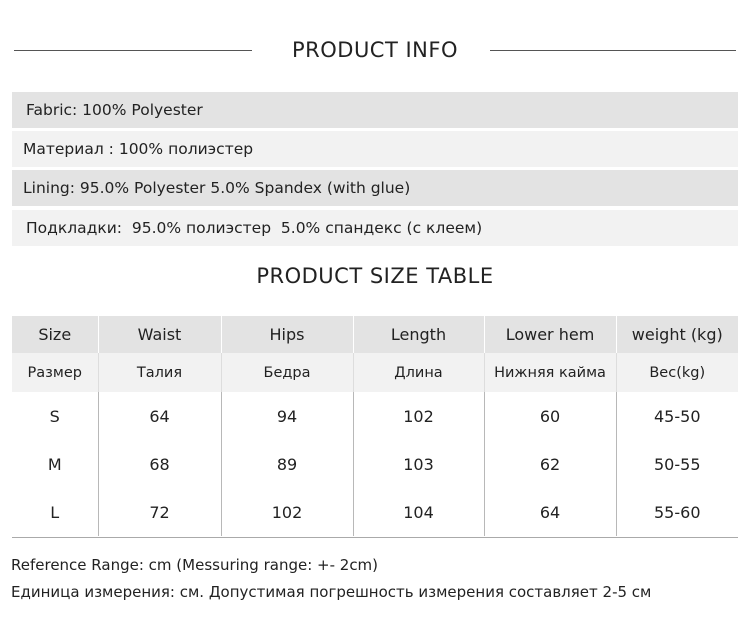 The width and height of the screenshot is (750, 630). What do you see at coordinates (676, 464) in the screenshot?
I see `cell-weight: 50-55` at bounding box center [676, 464].